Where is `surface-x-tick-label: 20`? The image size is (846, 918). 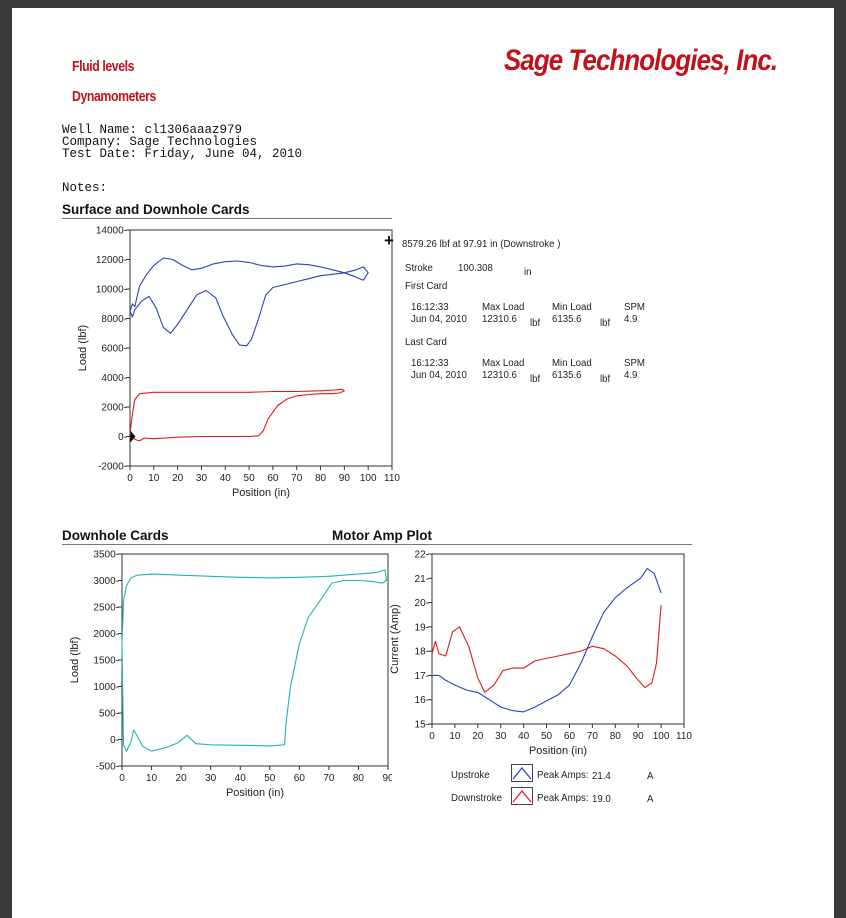 surface-x-tick-label: 20 is located at coordinates (178, 478).